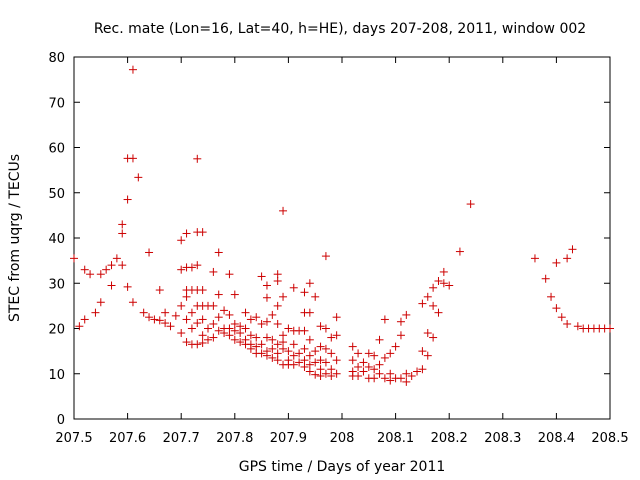 The image size is (640, 480). What do you see at coordinates (61, 420) in the screenshot?
I see `y-tick-label: 0` at bounding box center [61, 420].